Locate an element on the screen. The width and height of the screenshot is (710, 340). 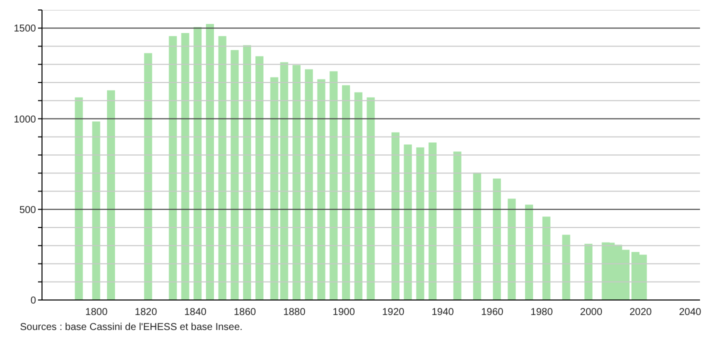
x-tick-label: 1860 is located at coordinates (245, 312).